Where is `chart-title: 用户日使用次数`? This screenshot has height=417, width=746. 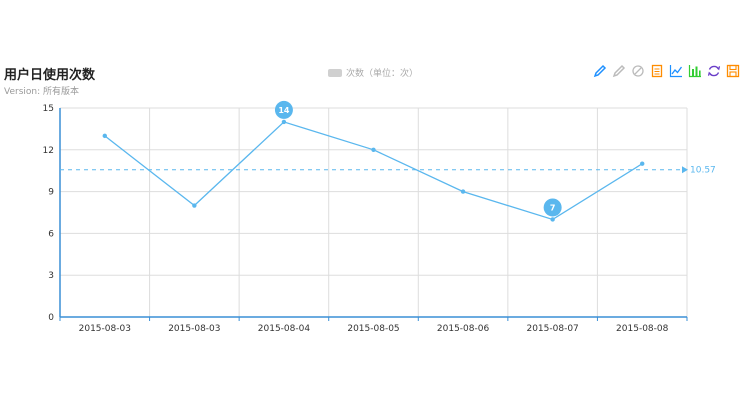
chart-title: 用户日使用次数 is located at coordinates (50, 75).